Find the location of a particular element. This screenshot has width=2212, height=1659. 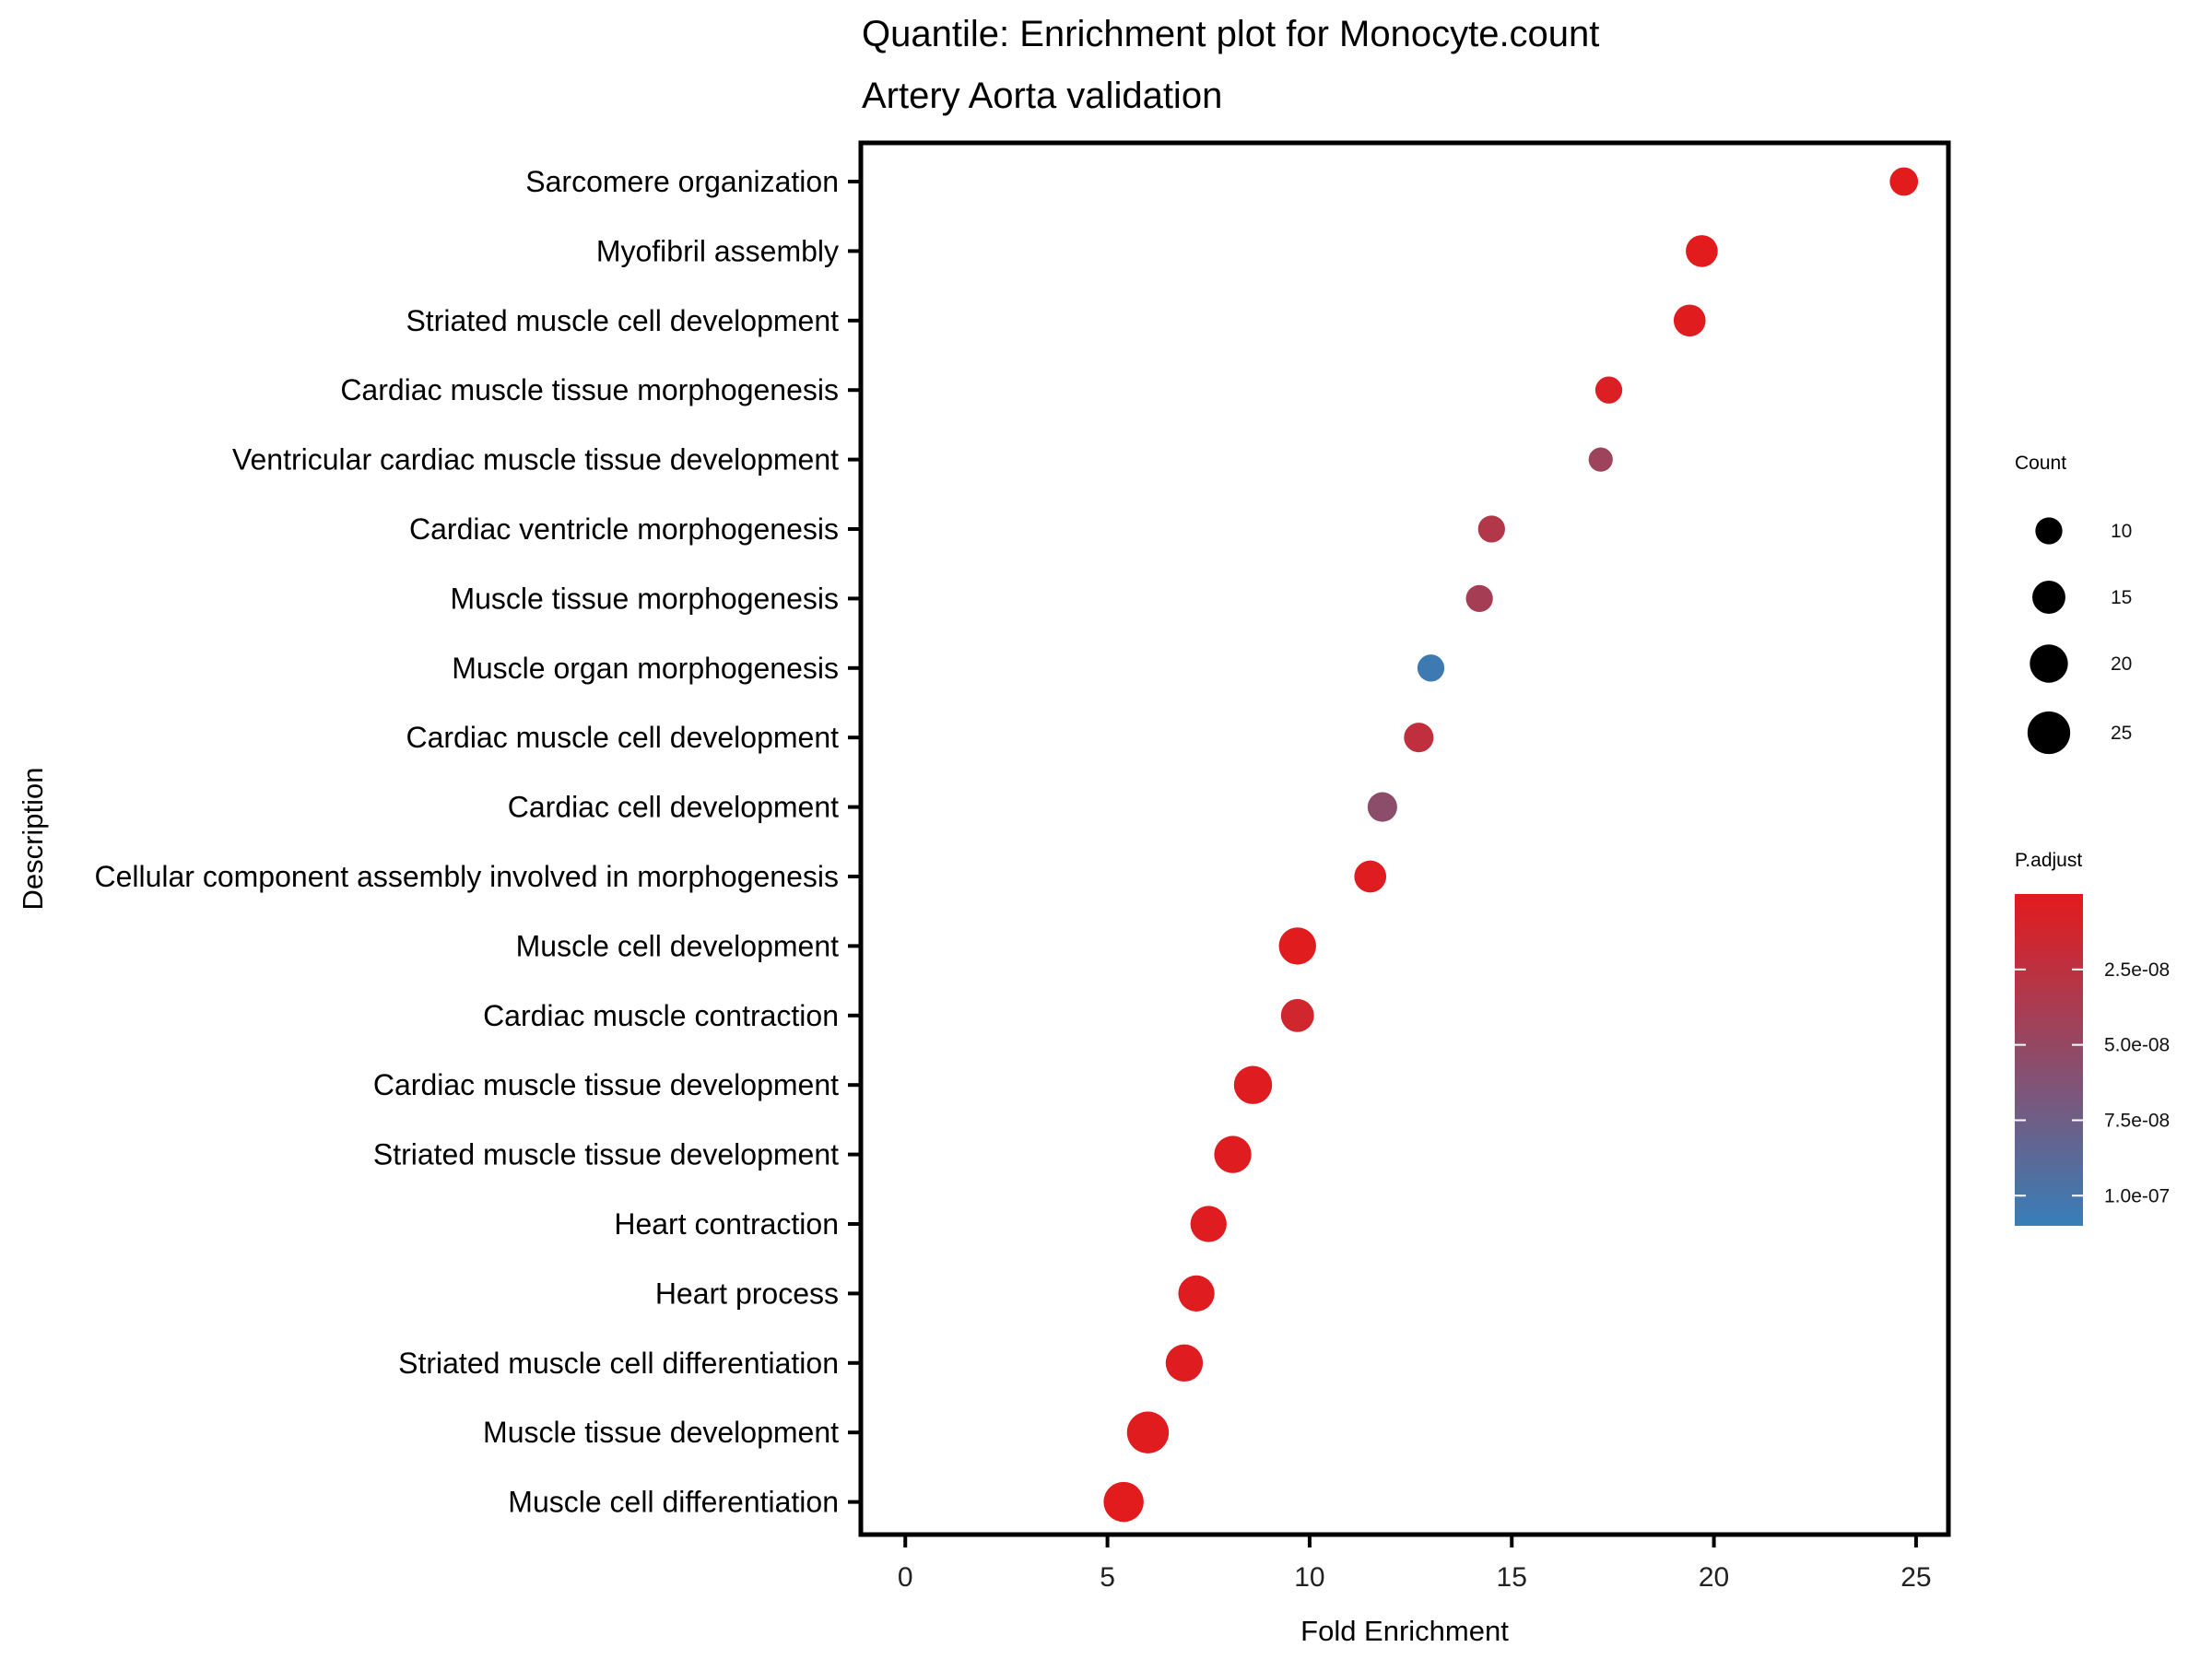

chart-subtitle: Artery Aorta validation is located at coordinates (1042, 96).